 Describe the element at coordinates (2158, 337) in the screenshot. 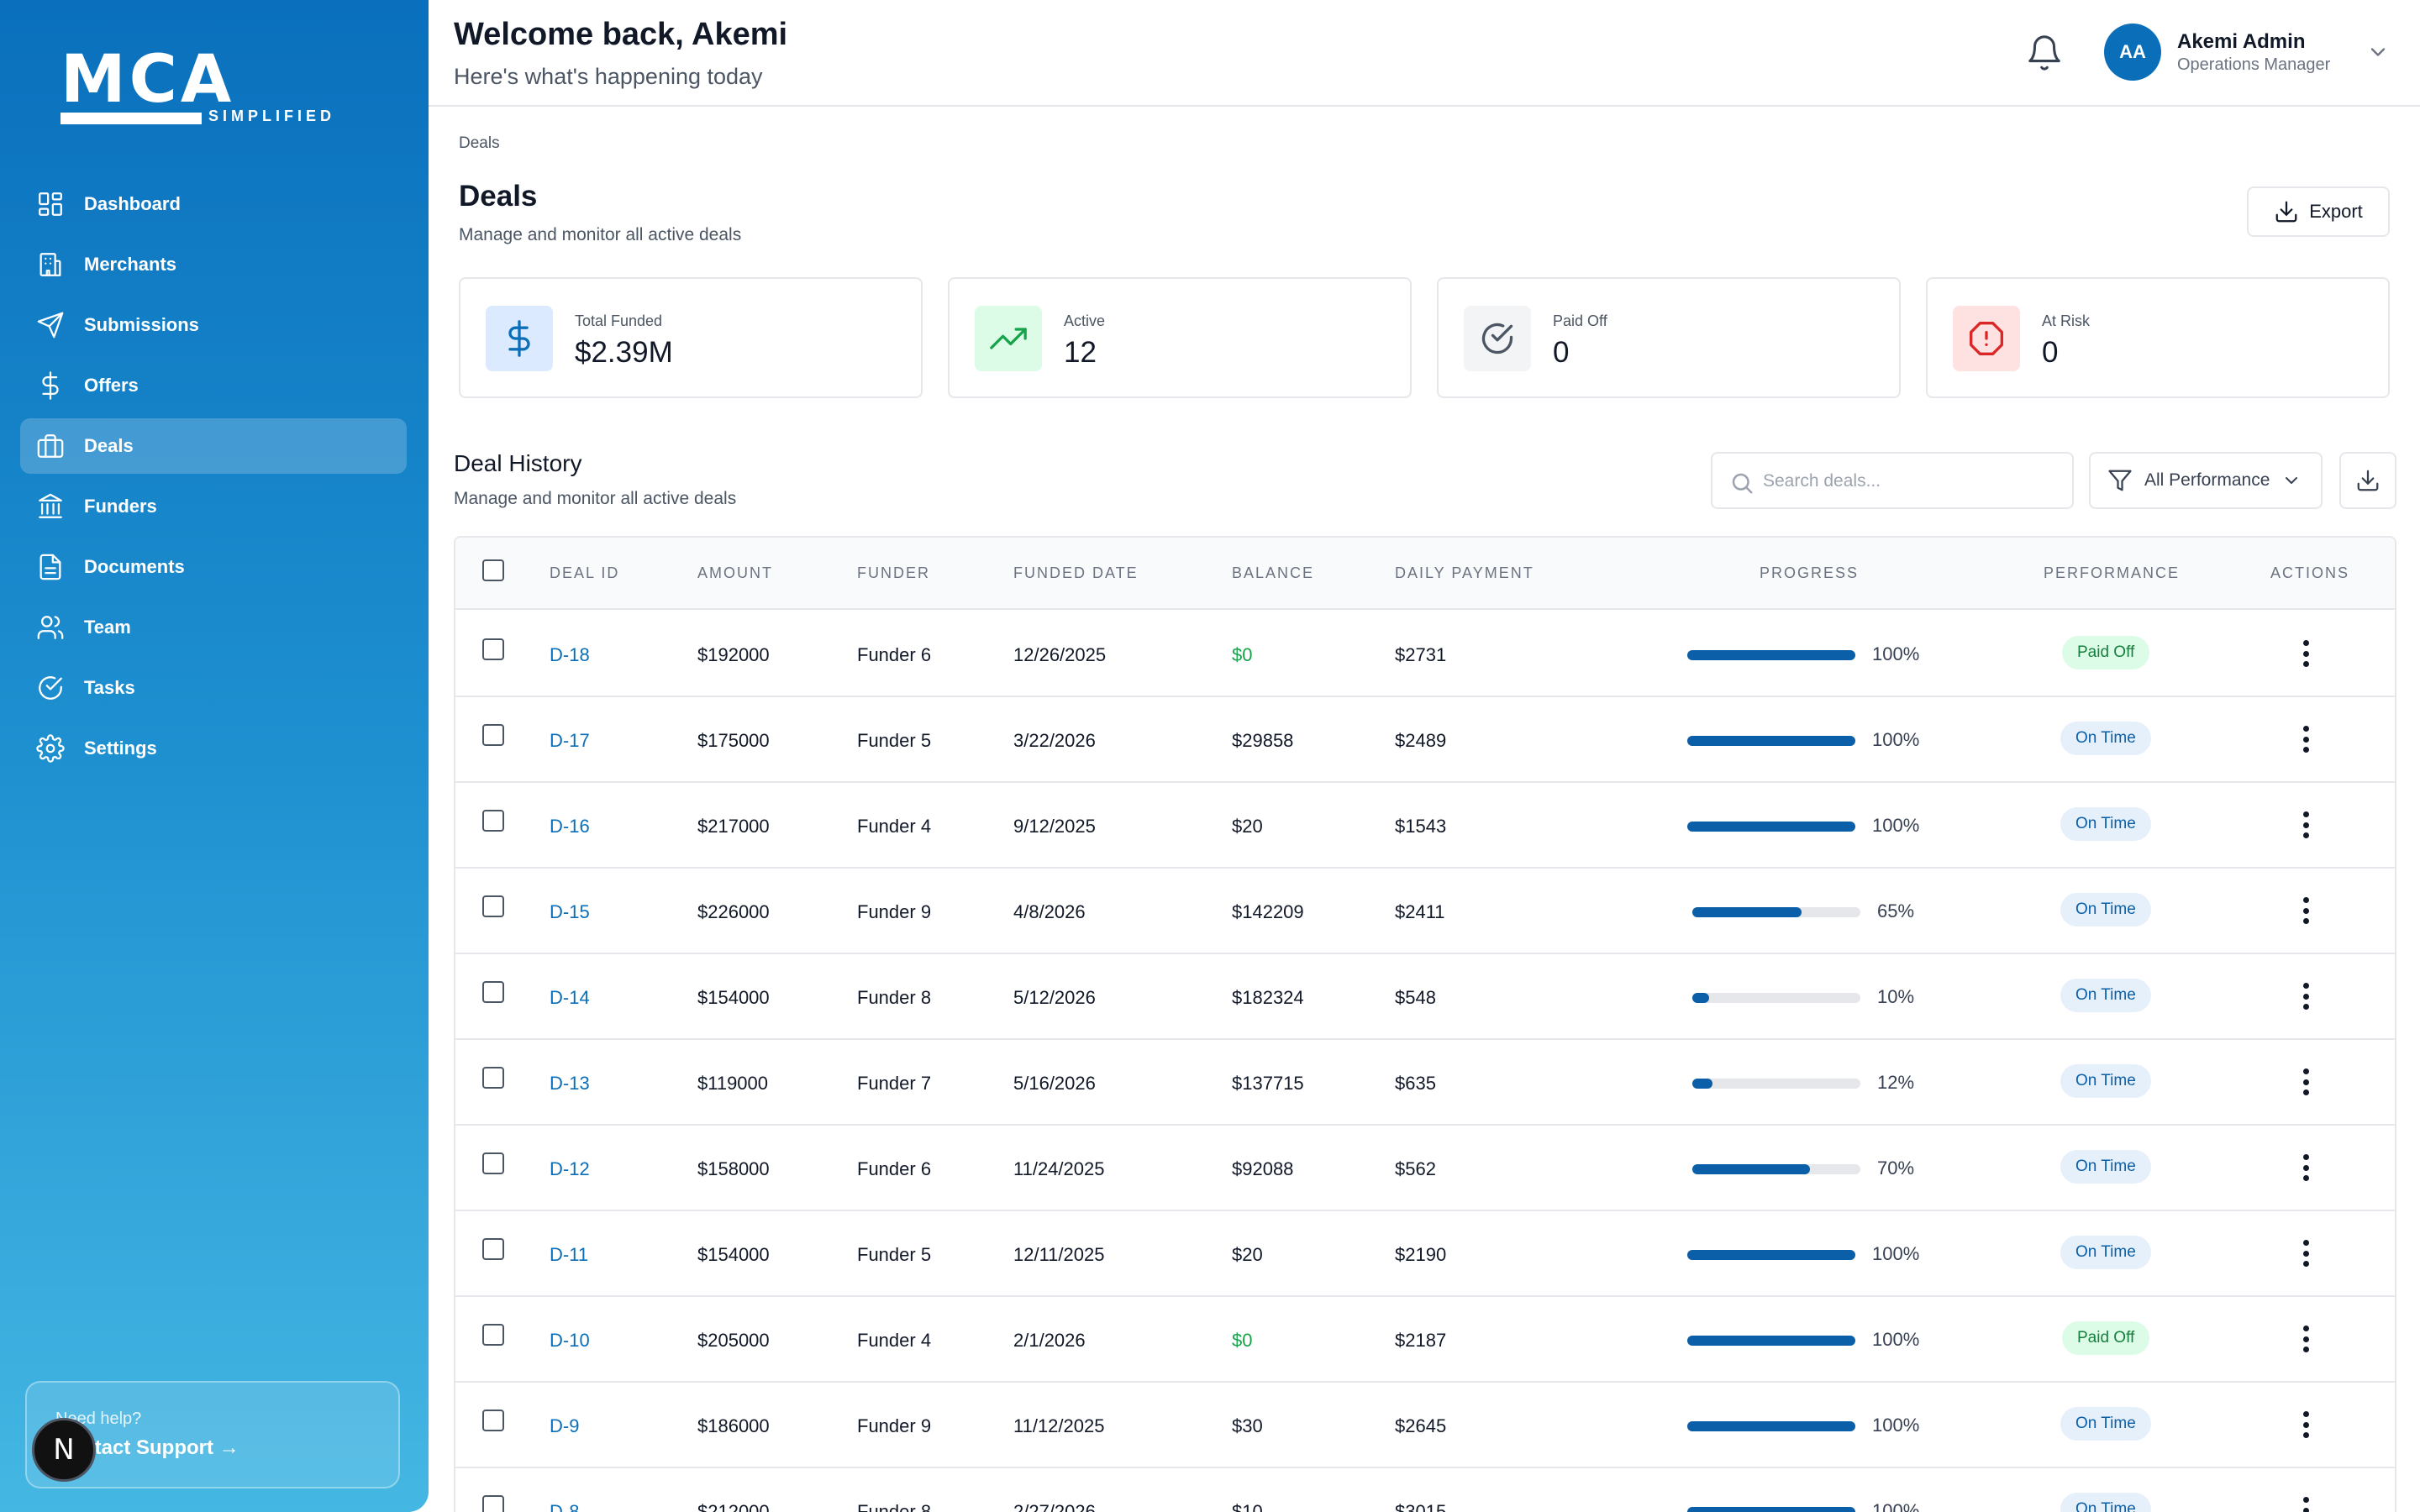

I see `stat-card-at-risk: At Risk 0` at that location.